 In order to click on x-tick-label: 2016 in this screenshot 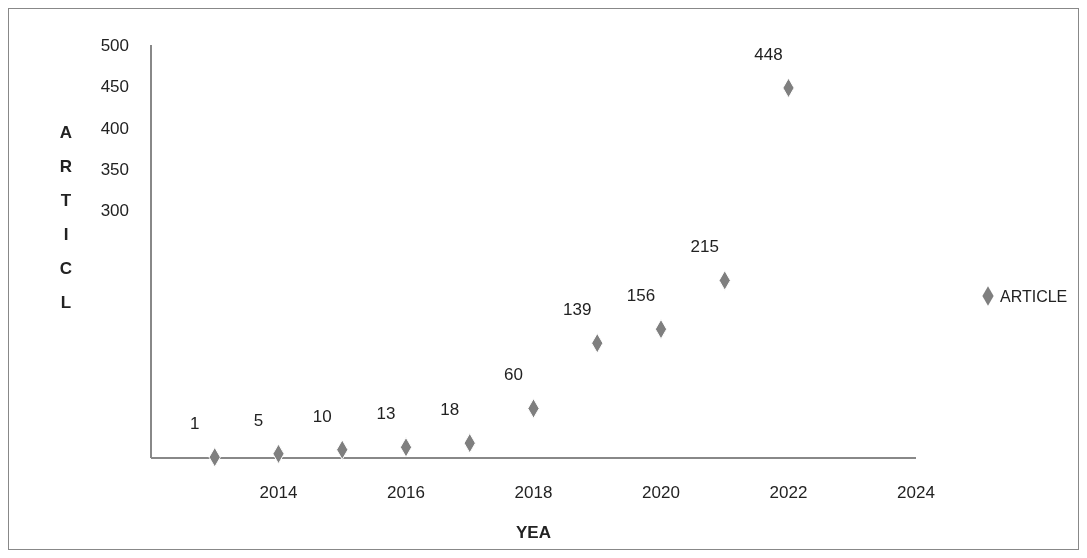, I will do `click(406, 492)`.